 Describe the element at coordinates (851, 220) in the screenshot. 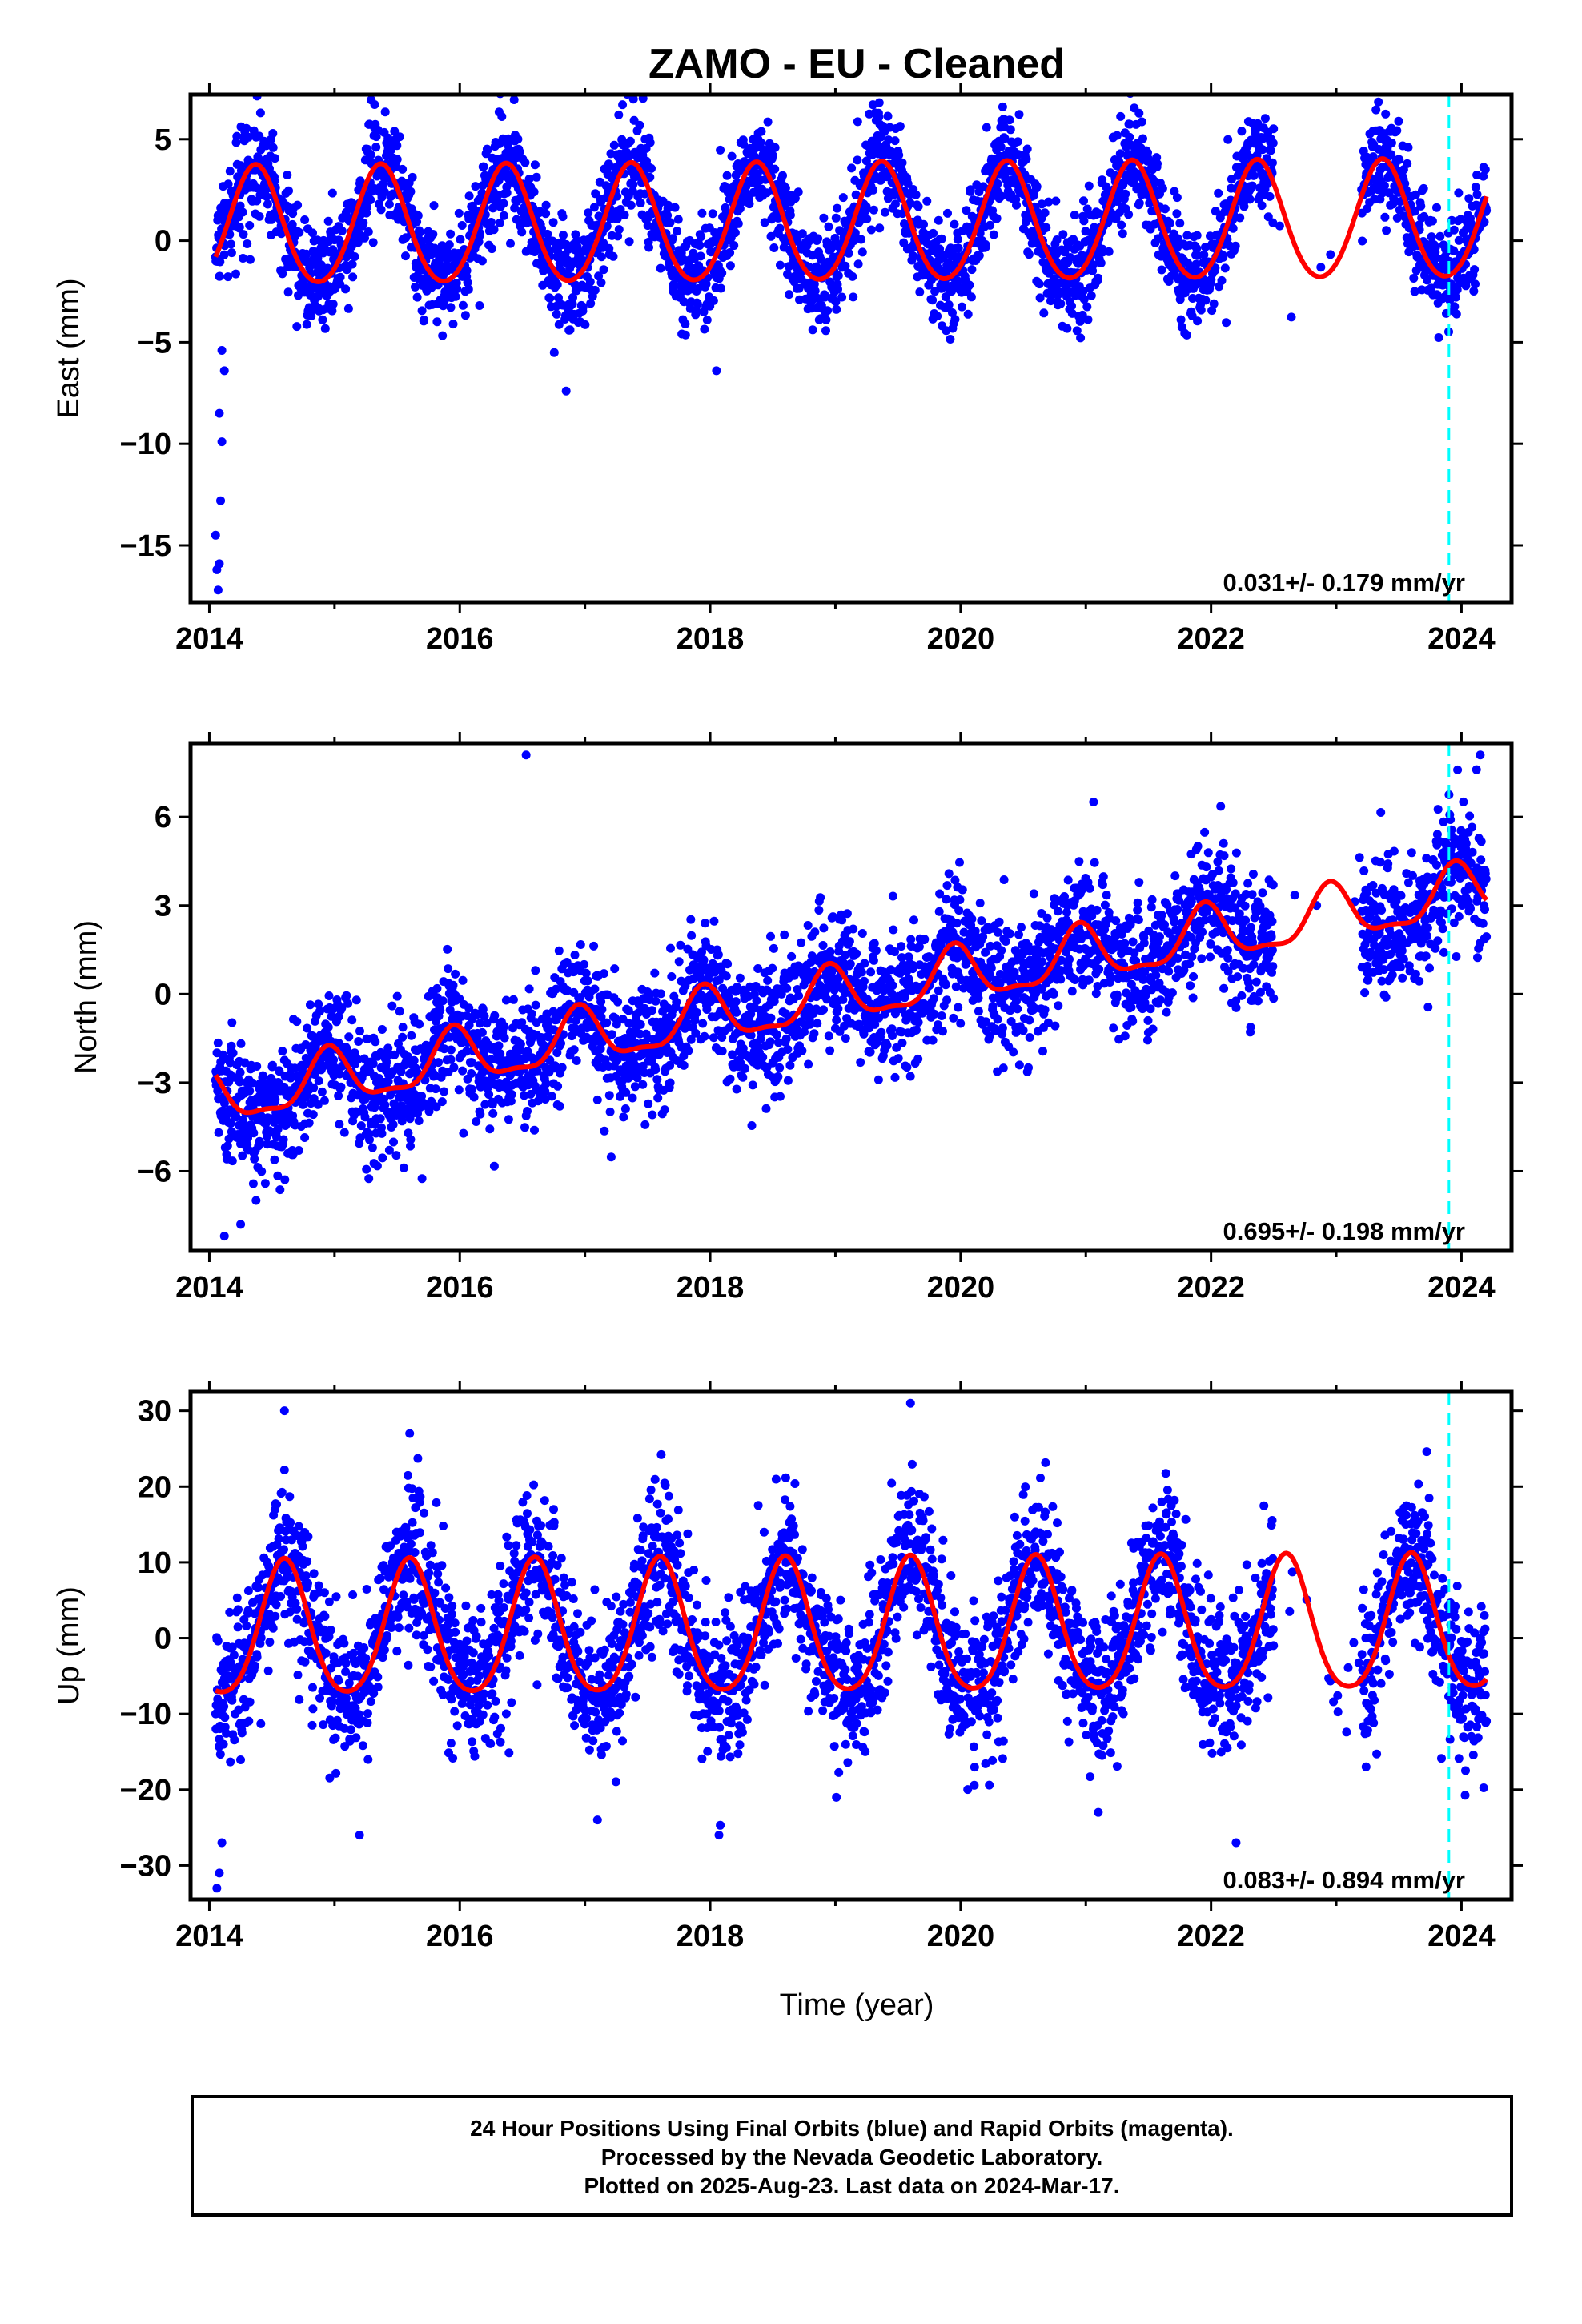

I see `model-fit-line` at that location.